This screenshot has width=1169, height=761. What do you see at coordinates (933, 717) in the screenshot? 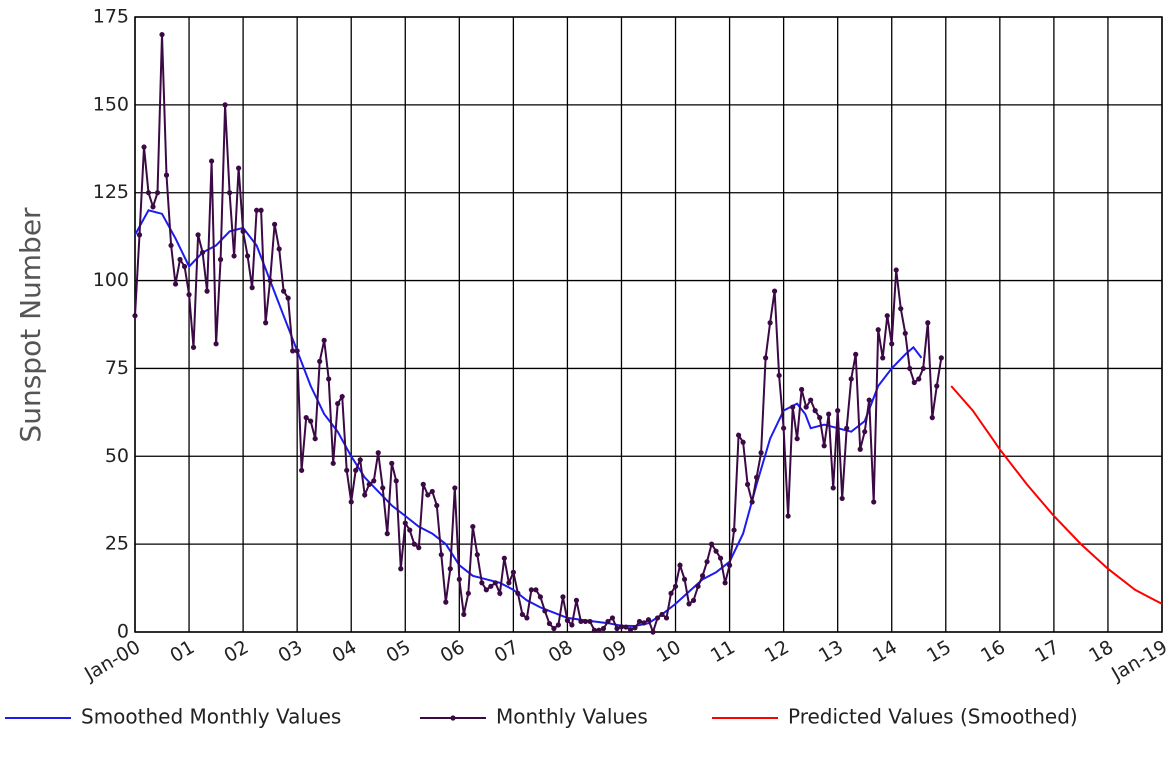
I see `legend-label: Predicted Values (Smoothed)` at bounding box center [933, 717].